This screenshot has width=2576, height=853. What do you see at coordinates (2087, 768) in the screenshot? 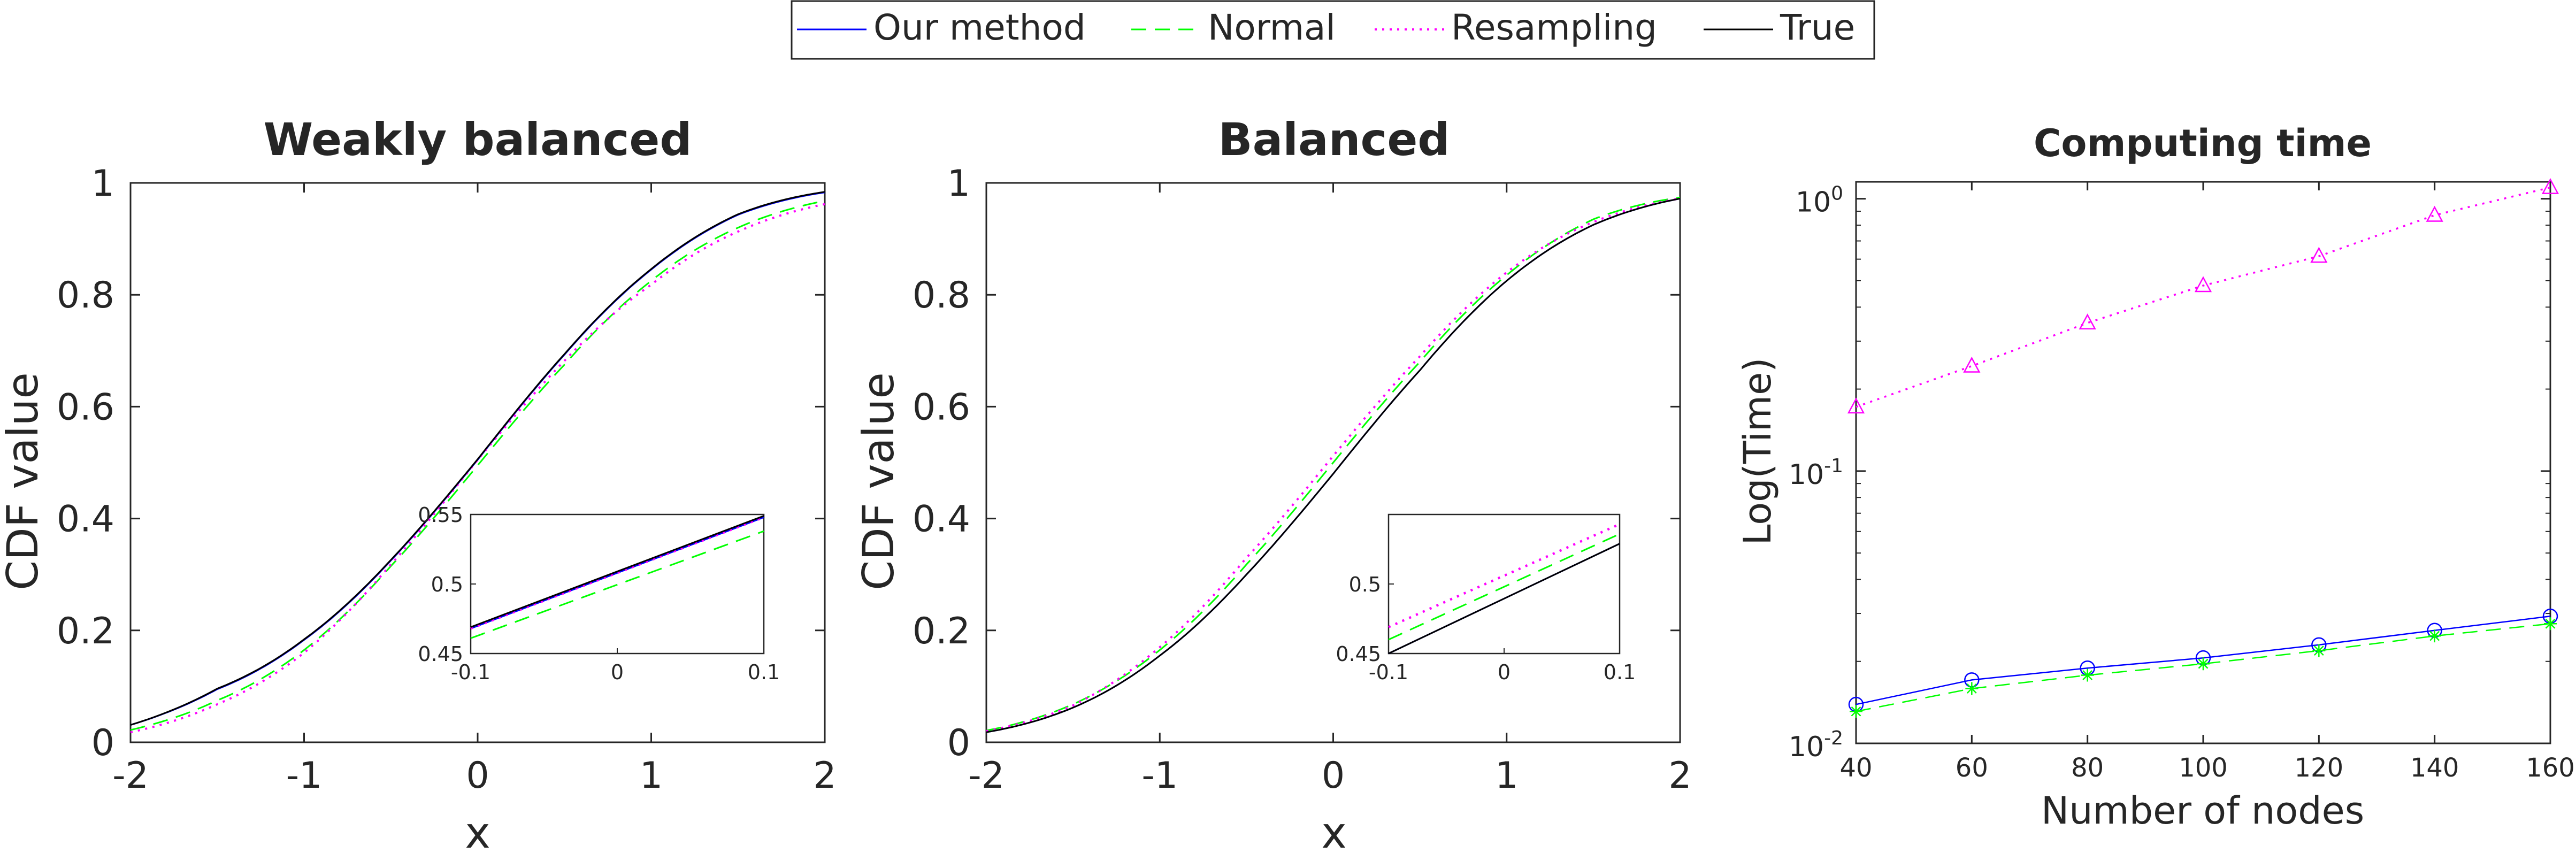
I see `chart3-xtick-label: 80` at bounding box center [2087, 768].